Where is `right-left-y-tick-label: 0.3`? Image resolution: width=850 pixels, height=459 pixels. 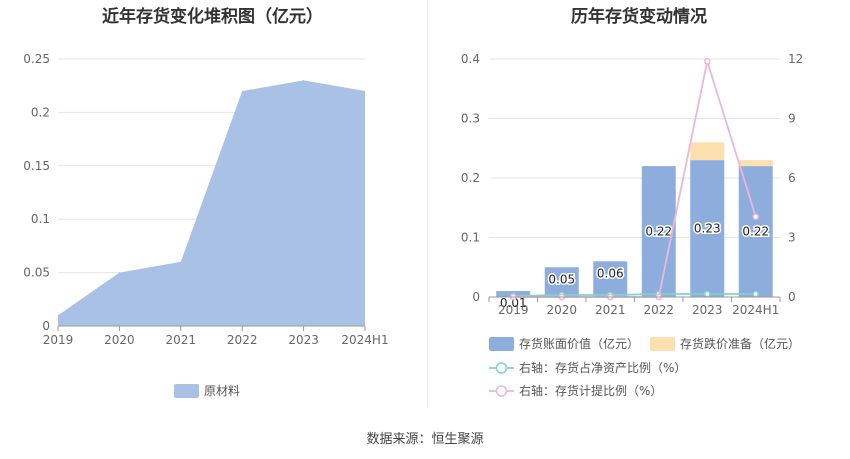
right-left-y-tick-label: 0.3 is located at coordinates (470, 119).